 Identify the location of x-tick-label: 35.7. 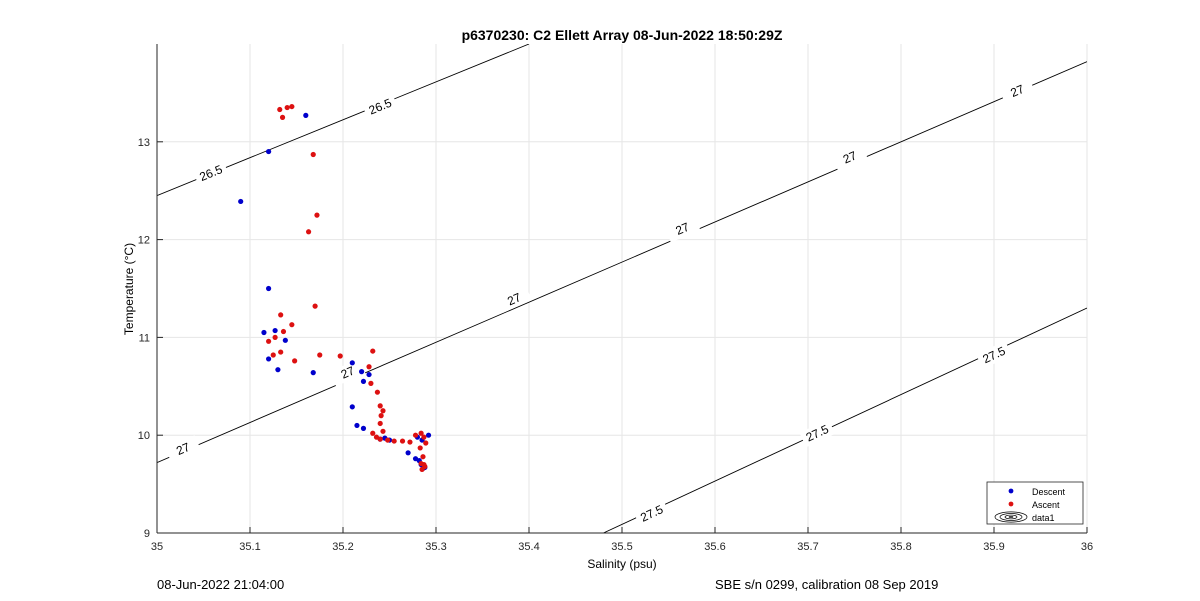
(807, 547).